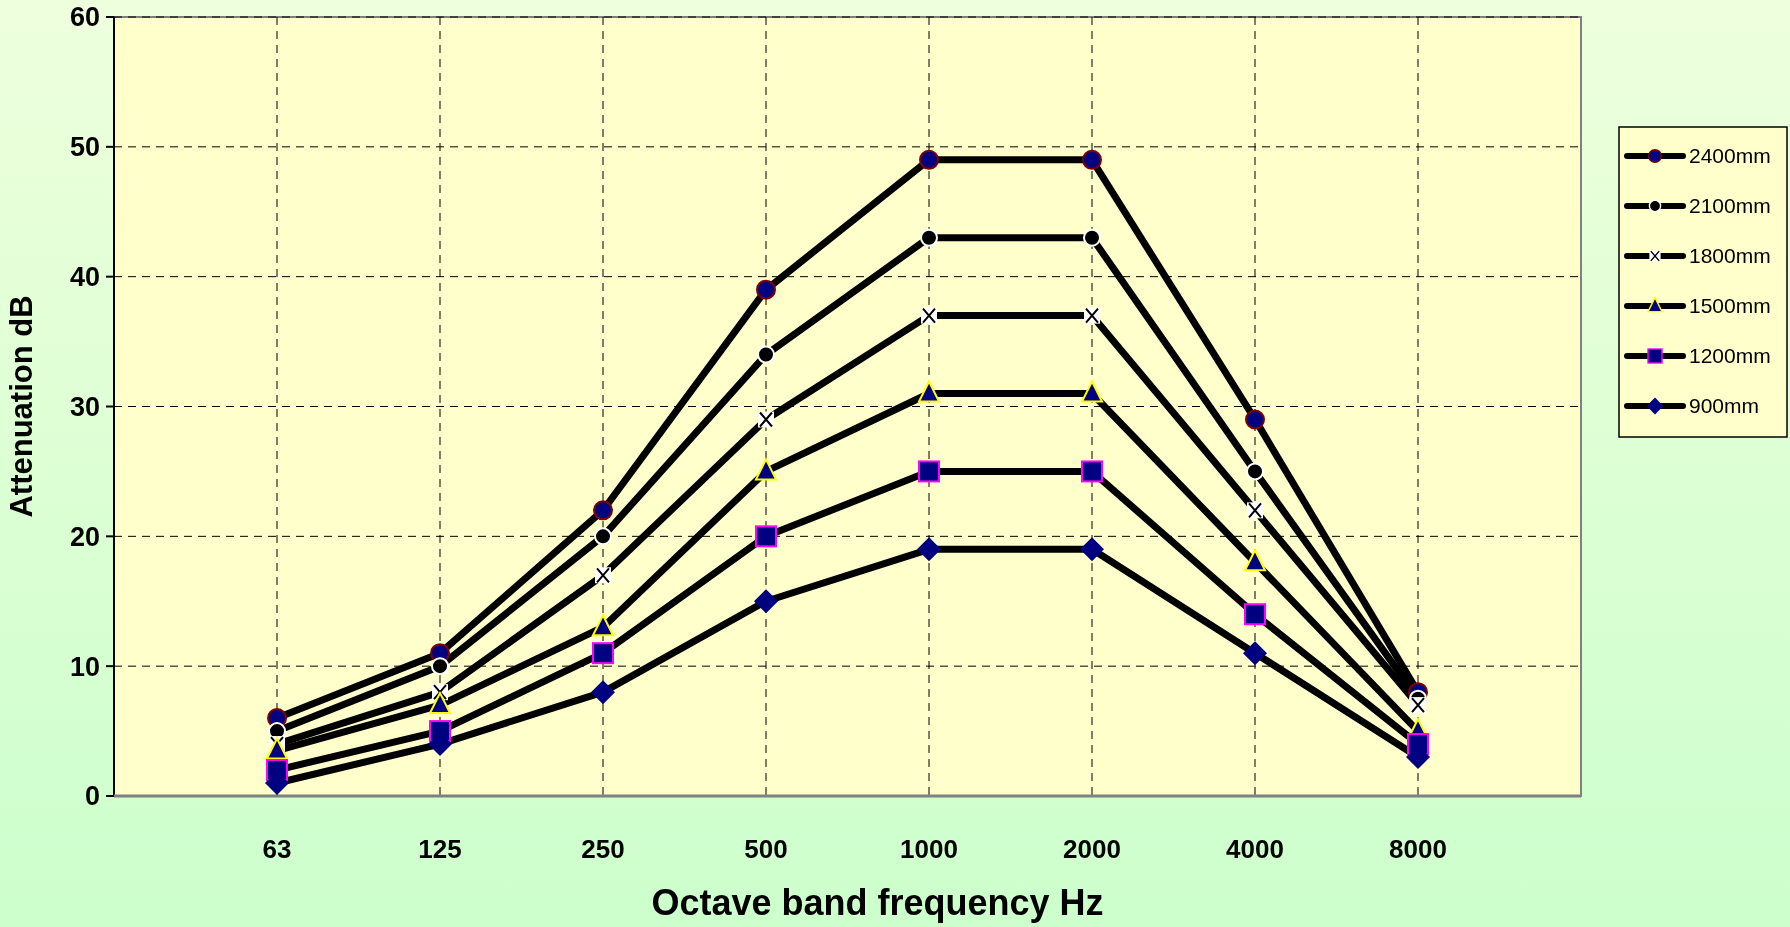 Image resolution: width=1790 pixels, height=927 pixels. Describe the element at coordinates (1255, 849) in the screenshot. I see `x-tick-label: 4000` at that location.